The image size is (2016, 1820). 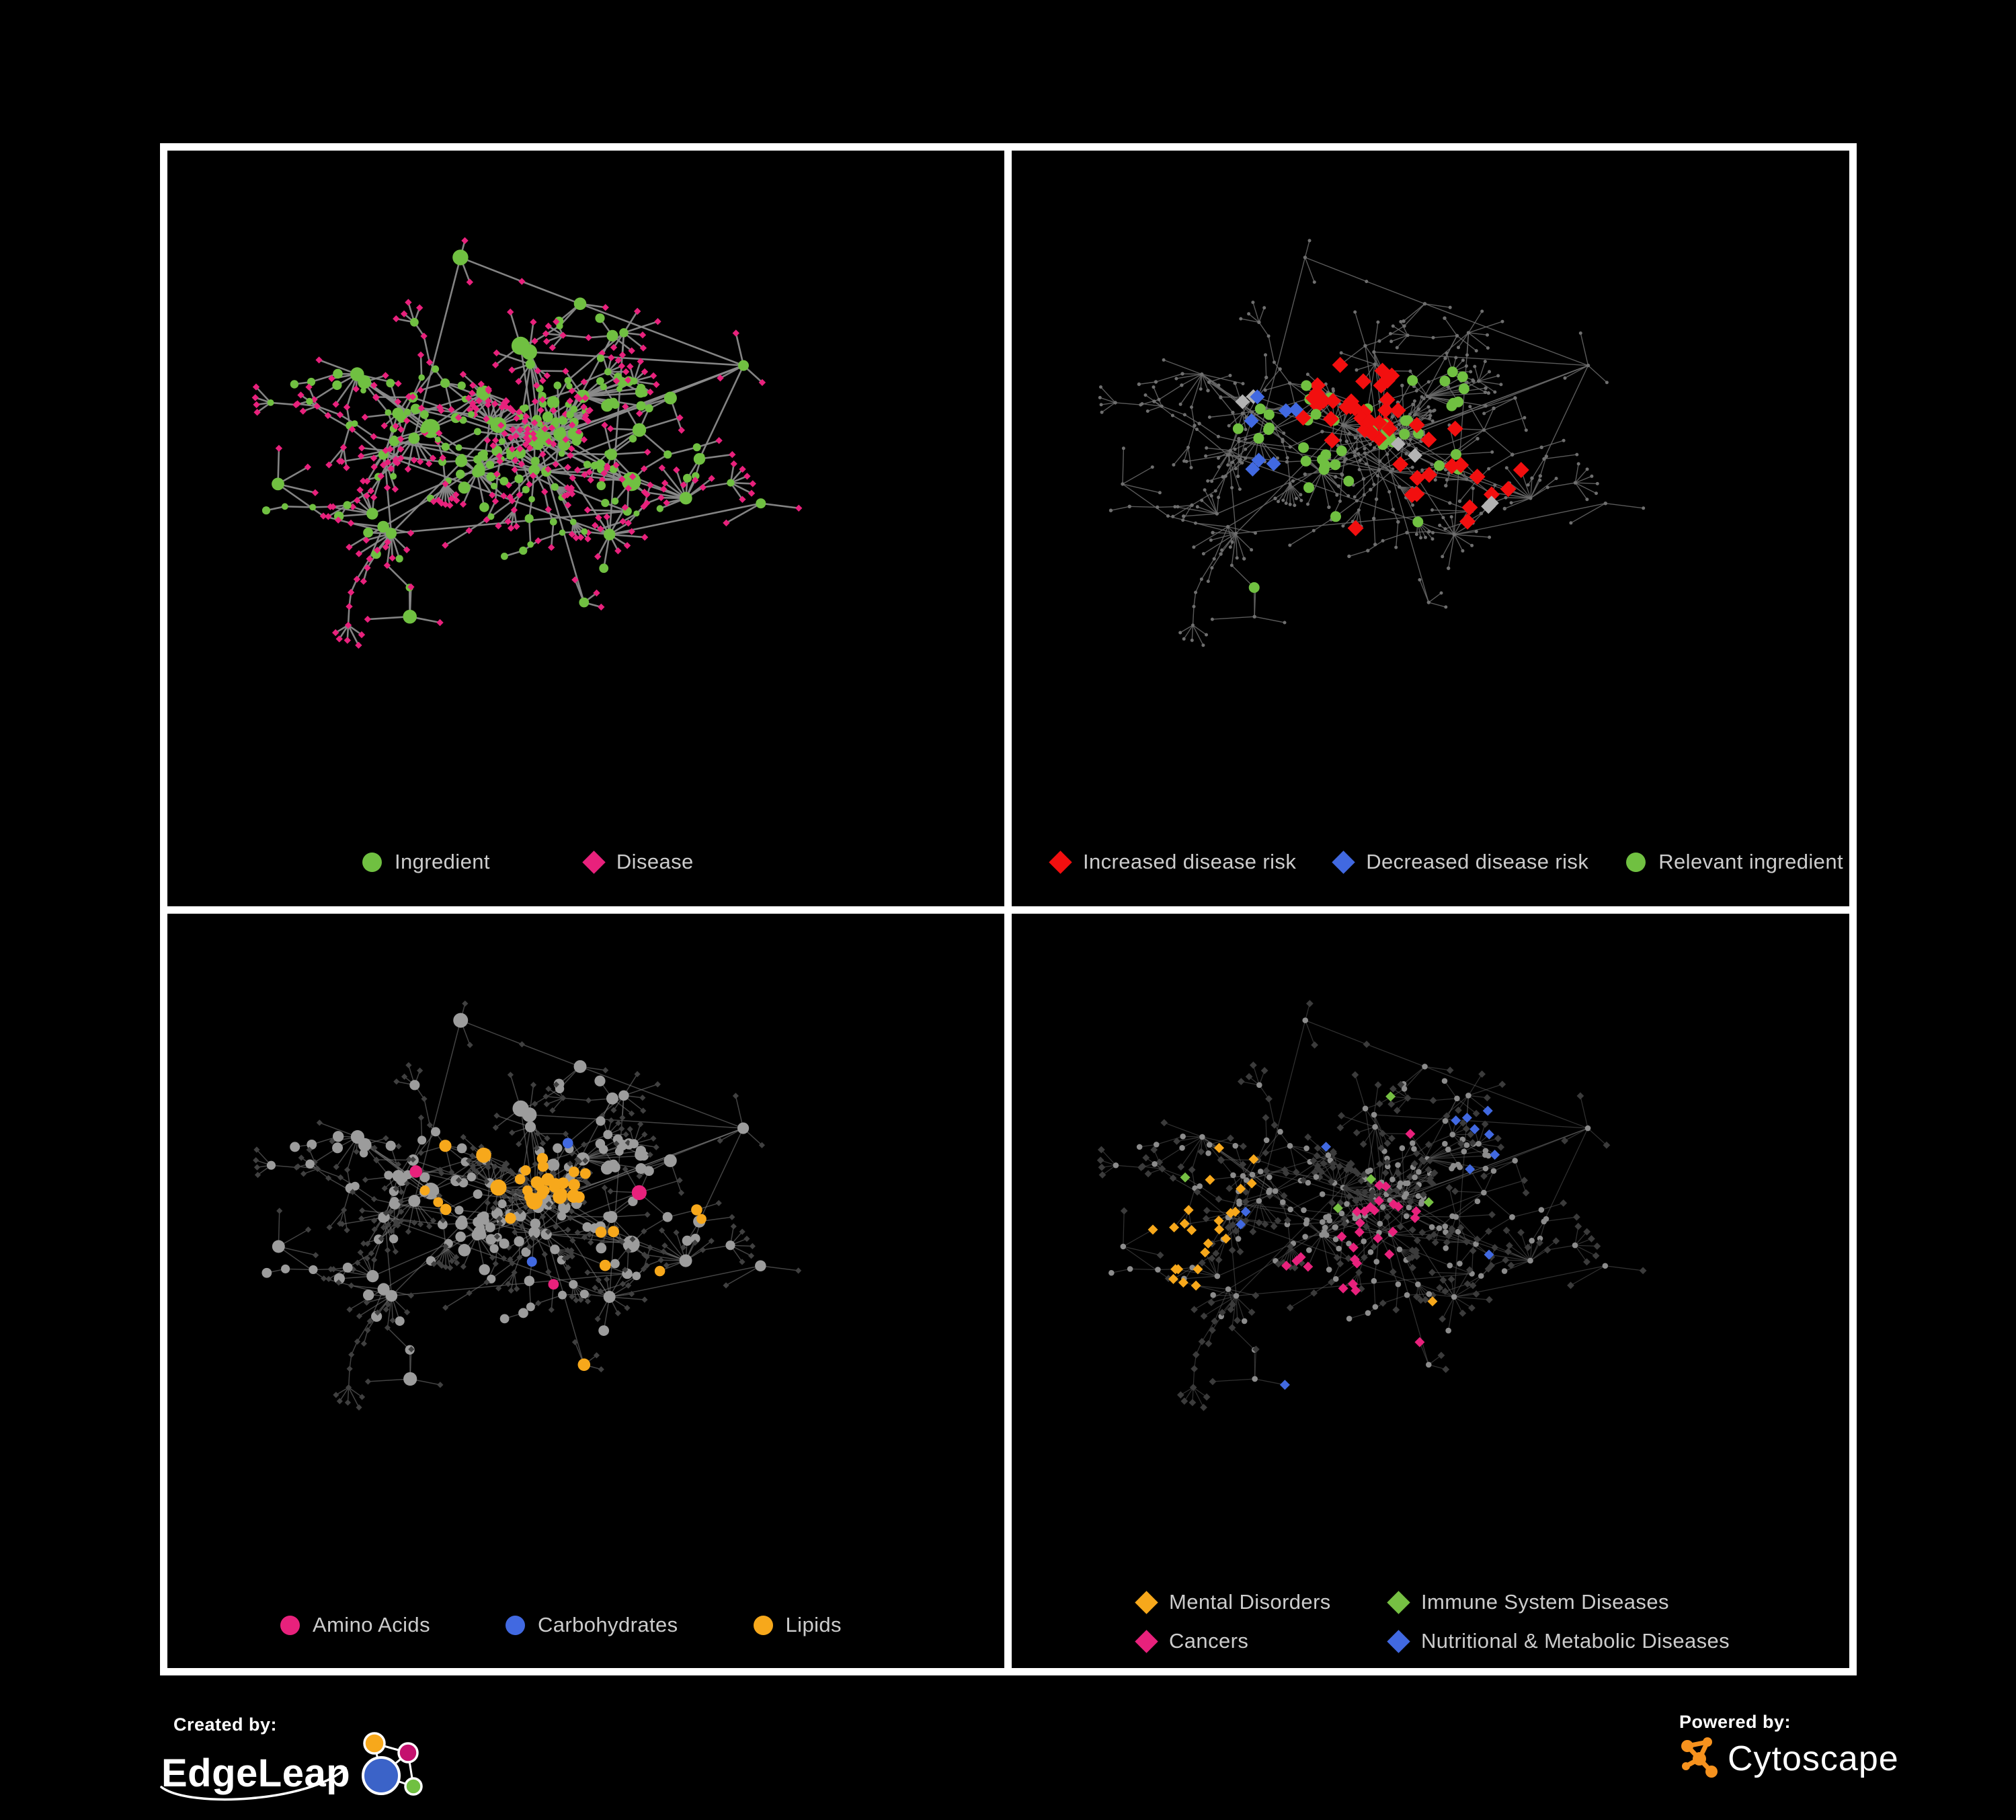 I want to click on legend-item-decreased-risk: Decreased disease risk, so click(x=1460, y=862).